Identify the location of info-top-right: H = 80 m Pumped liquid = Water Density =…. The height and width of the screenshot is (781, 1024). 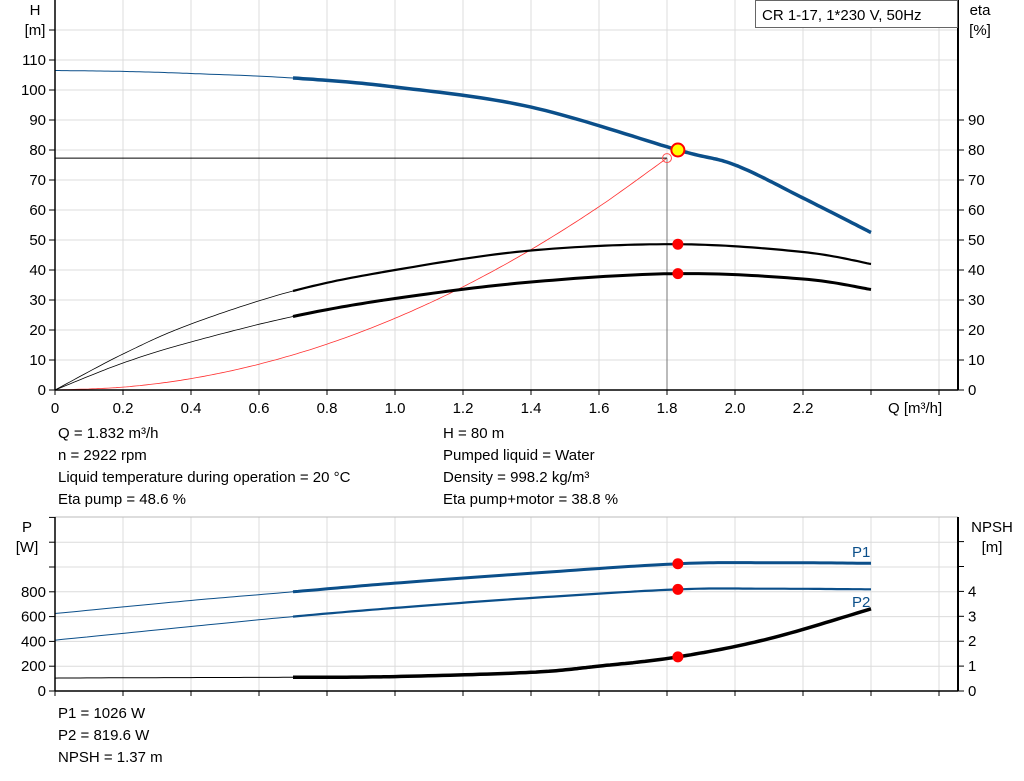
(530, 467).